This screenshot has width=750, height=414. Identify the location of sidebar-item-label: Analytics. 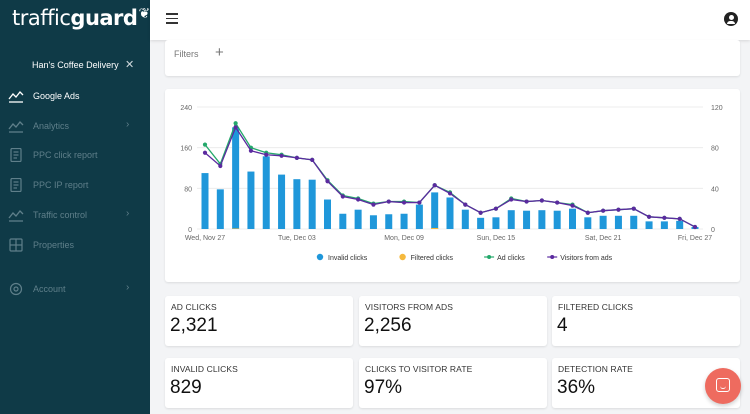
(51, 126).